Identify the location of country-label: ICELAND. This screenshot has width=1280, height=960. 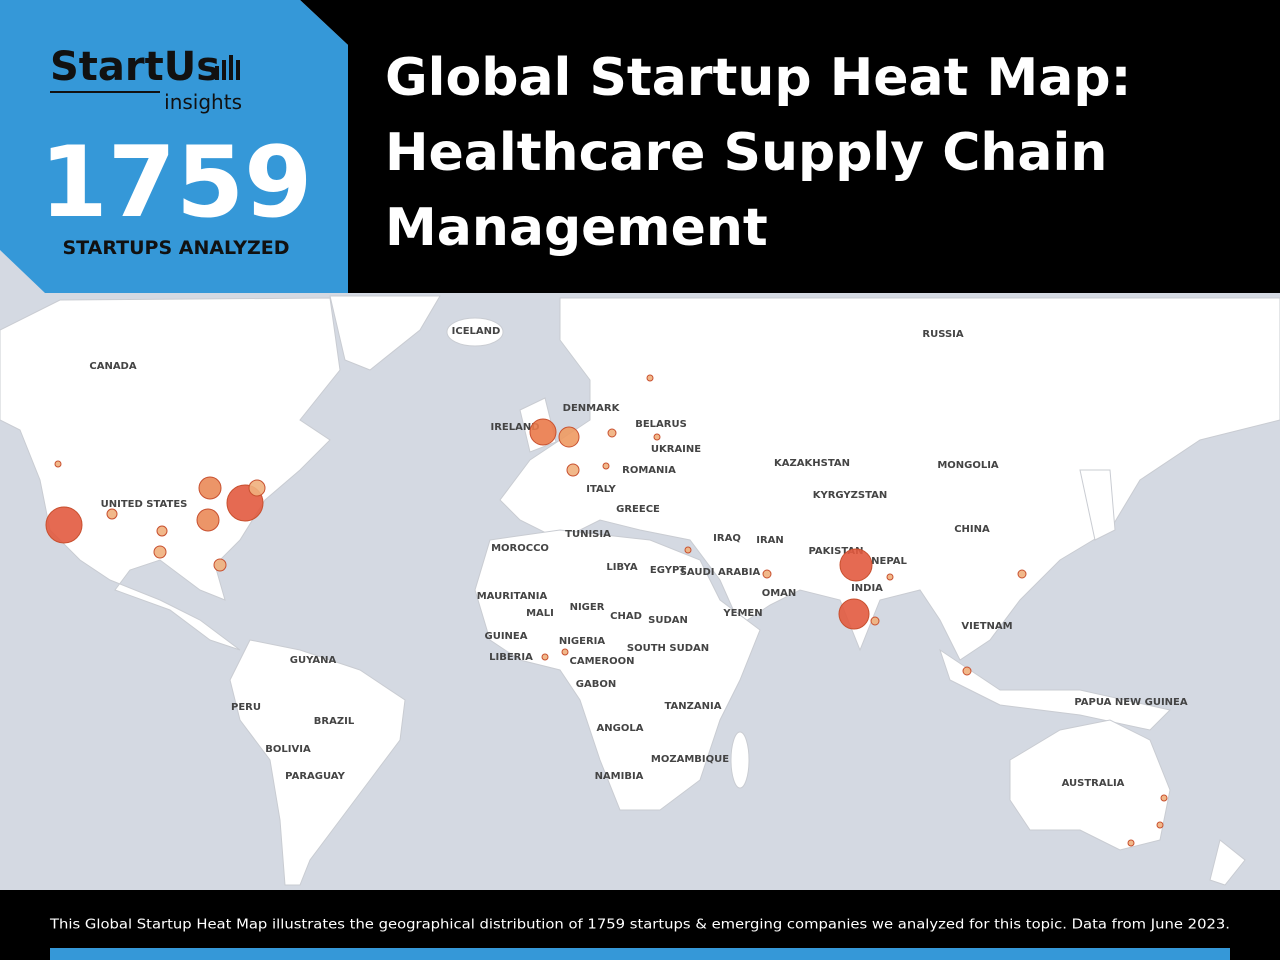
(476, 331).